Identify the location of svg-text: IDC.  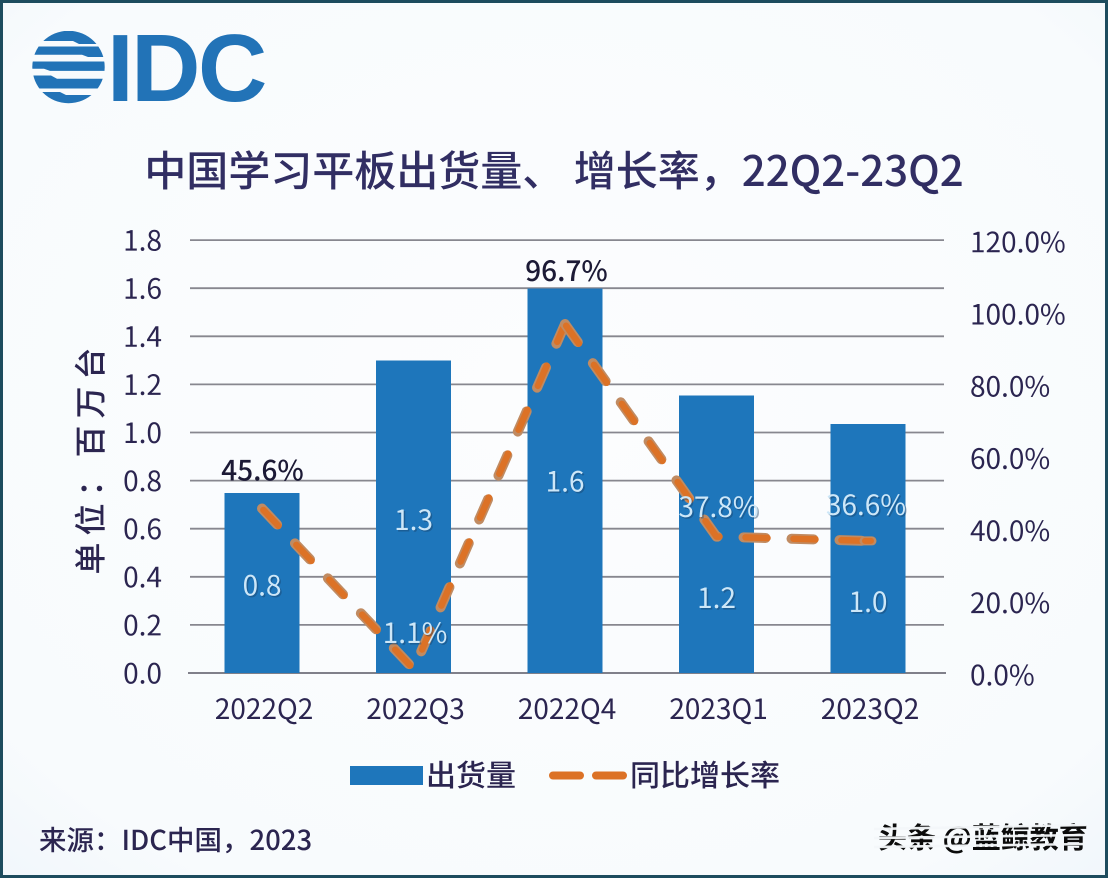
(186, 68).